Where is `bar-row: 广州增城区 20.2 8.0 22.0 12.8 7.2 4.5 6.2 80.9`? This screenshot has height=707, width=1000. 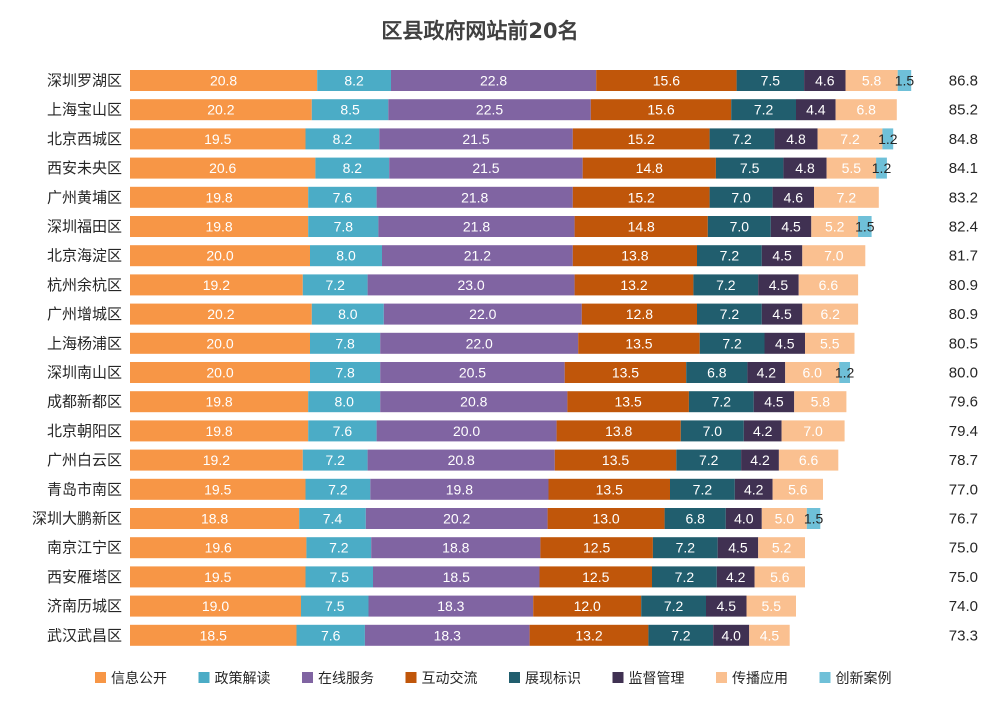 bar-row: 广州增城区 20.2 8.0 22.0 12.8 7.2 4.5 6.2 80.9 is located at coordinates (512, 314).